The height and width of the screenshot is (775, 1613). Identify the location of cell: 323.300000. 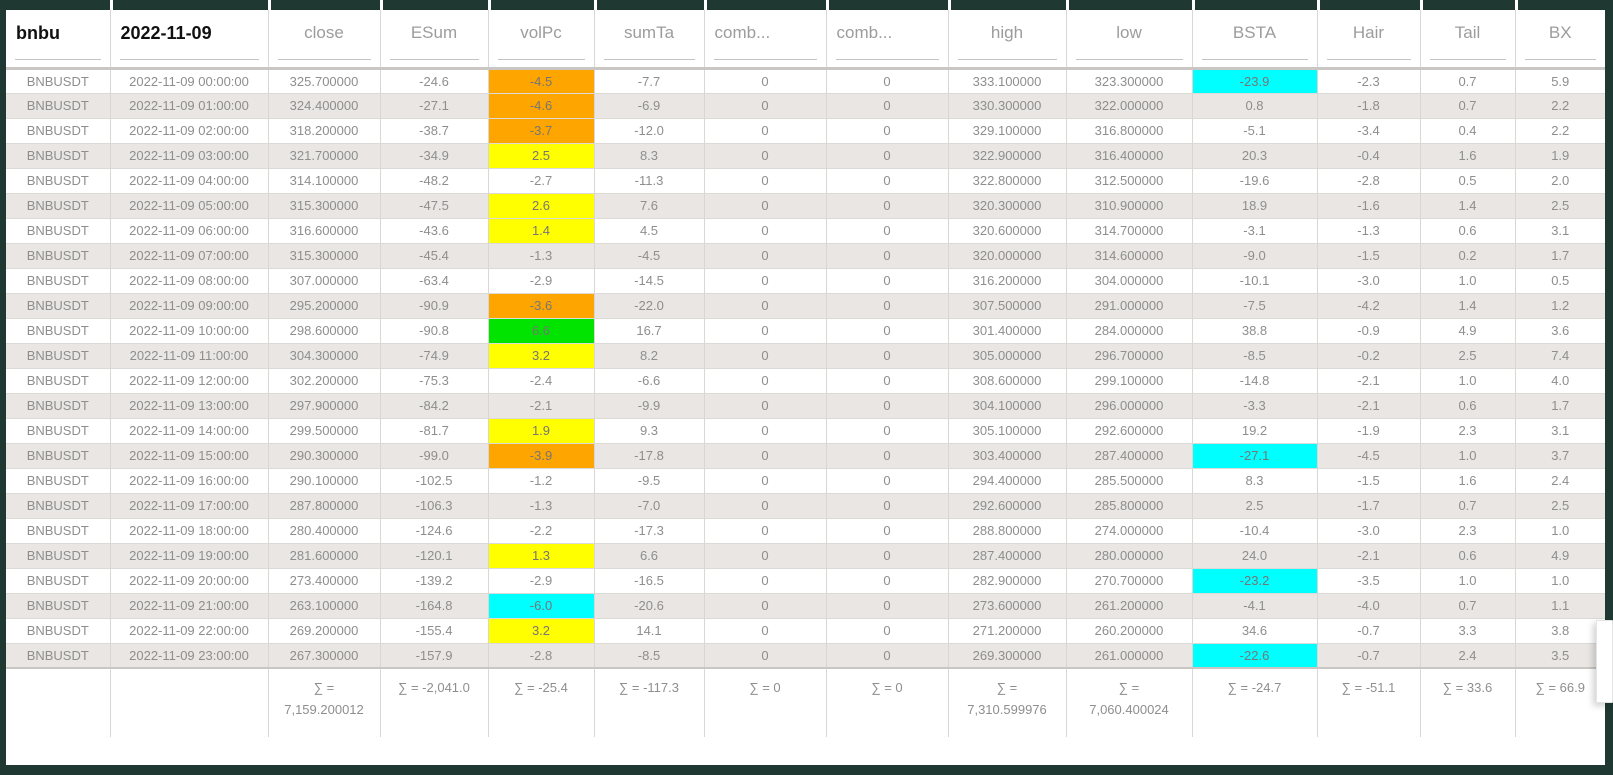
(1128, 80).